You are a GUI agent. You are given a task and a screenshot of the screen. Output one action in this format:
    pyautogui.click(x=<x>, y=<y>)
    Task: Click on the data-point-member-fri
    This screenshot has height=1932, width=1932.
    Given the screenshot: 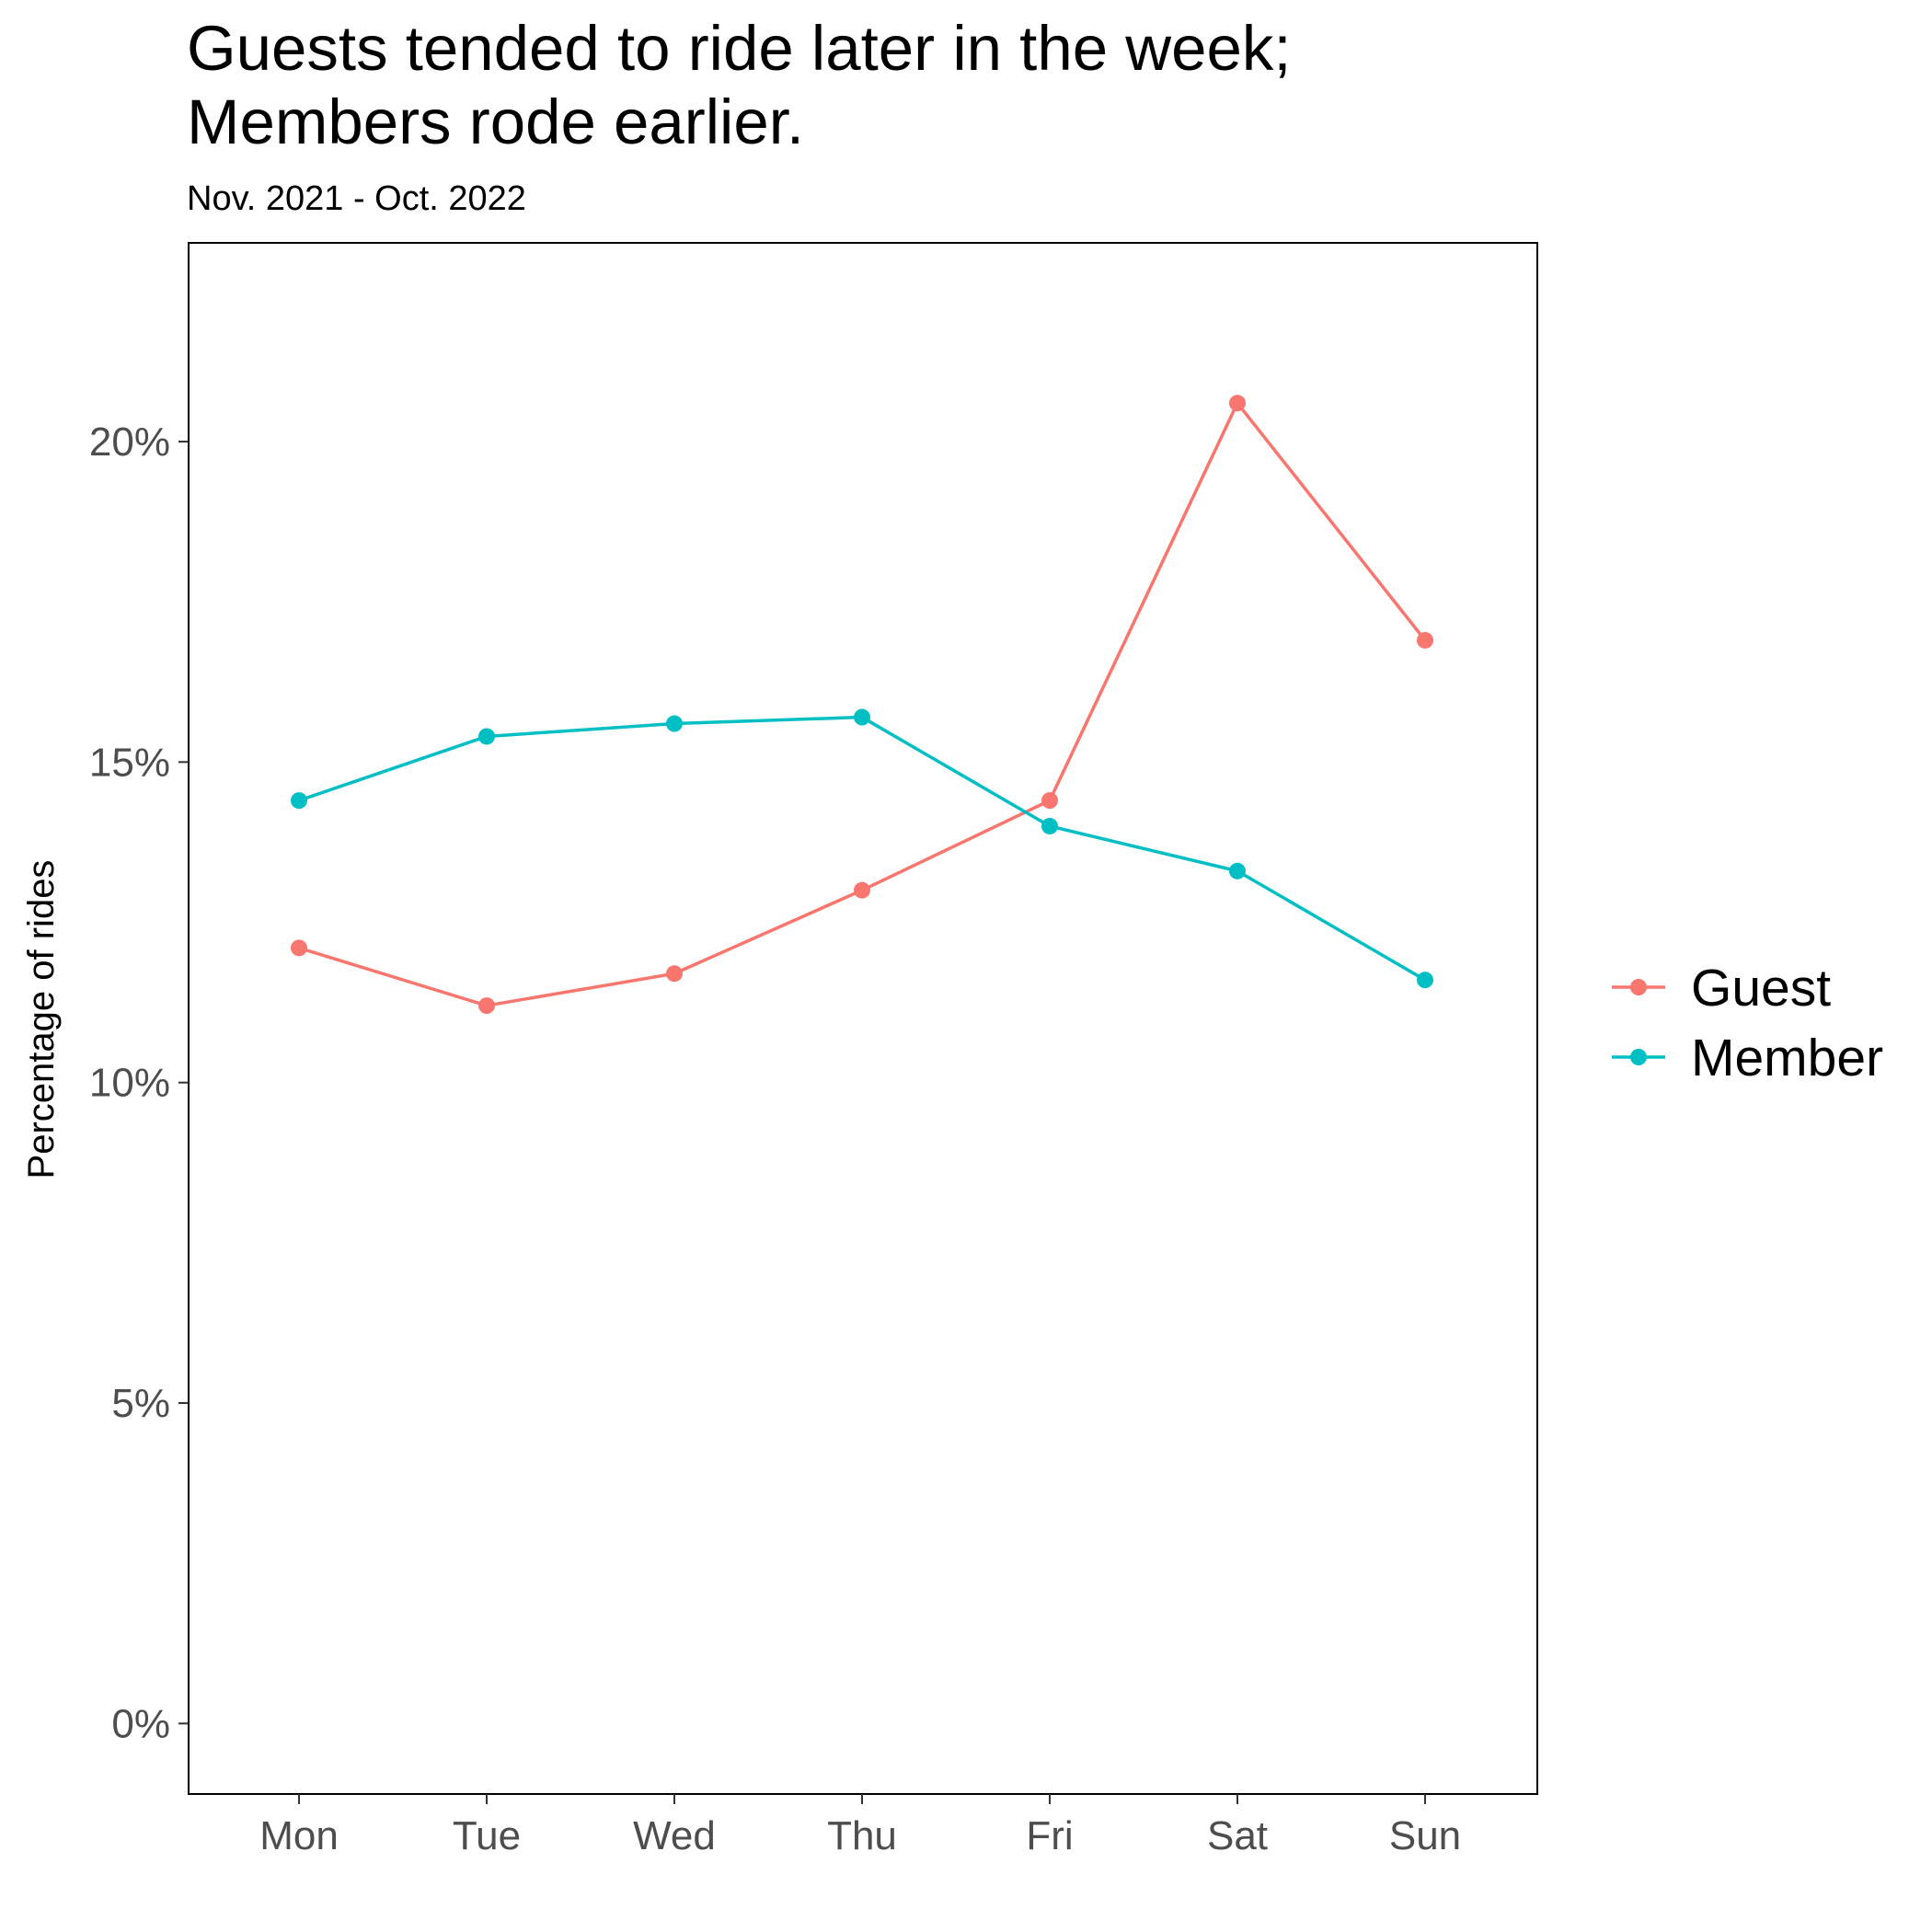 What is the action you would take?
    pyautogui.click(x=1049, y=825)
    